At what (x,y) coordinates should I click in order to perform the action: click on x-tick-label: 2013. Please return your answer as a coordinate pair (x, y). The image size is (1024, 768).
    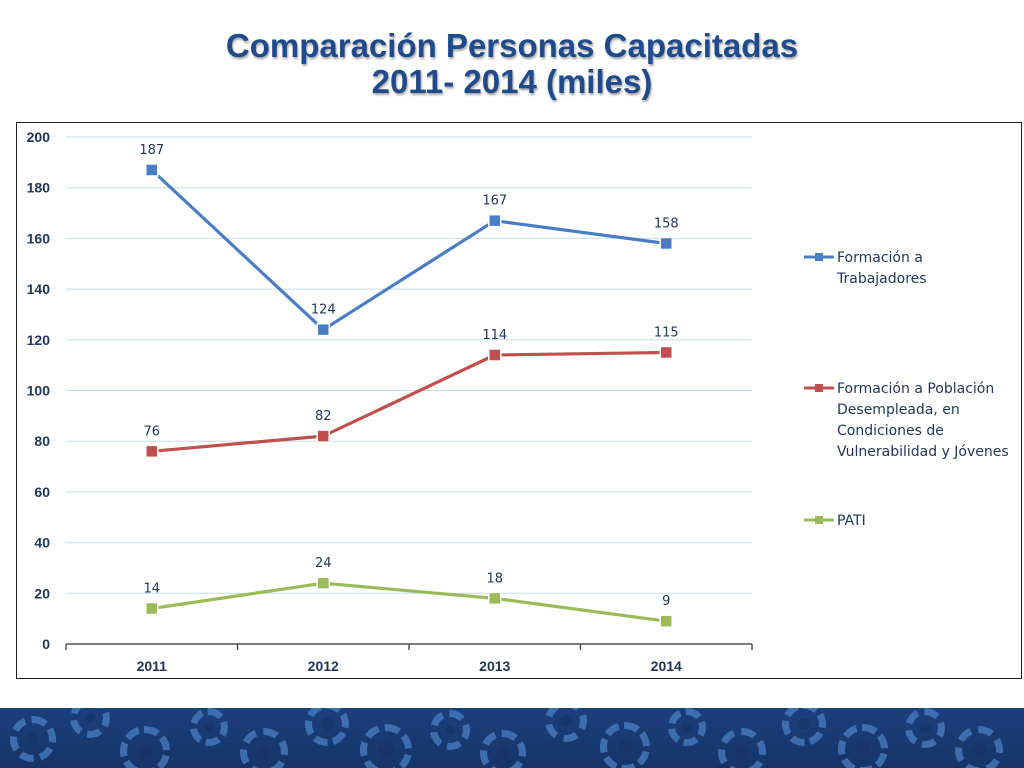
    Looking at the image, I should click on (494, 666).